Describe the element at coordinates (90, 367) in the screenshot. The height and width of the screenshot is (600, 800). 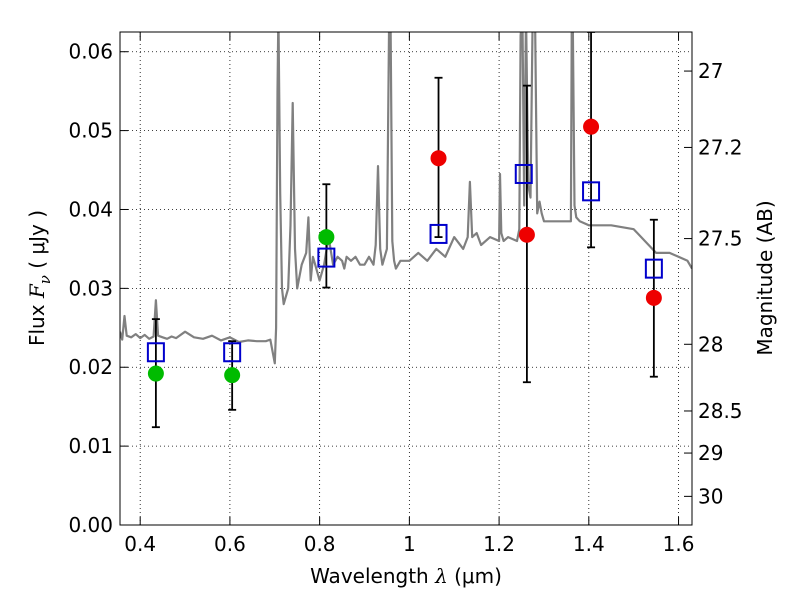
I see `y-tick-label: 0.02` at that location.